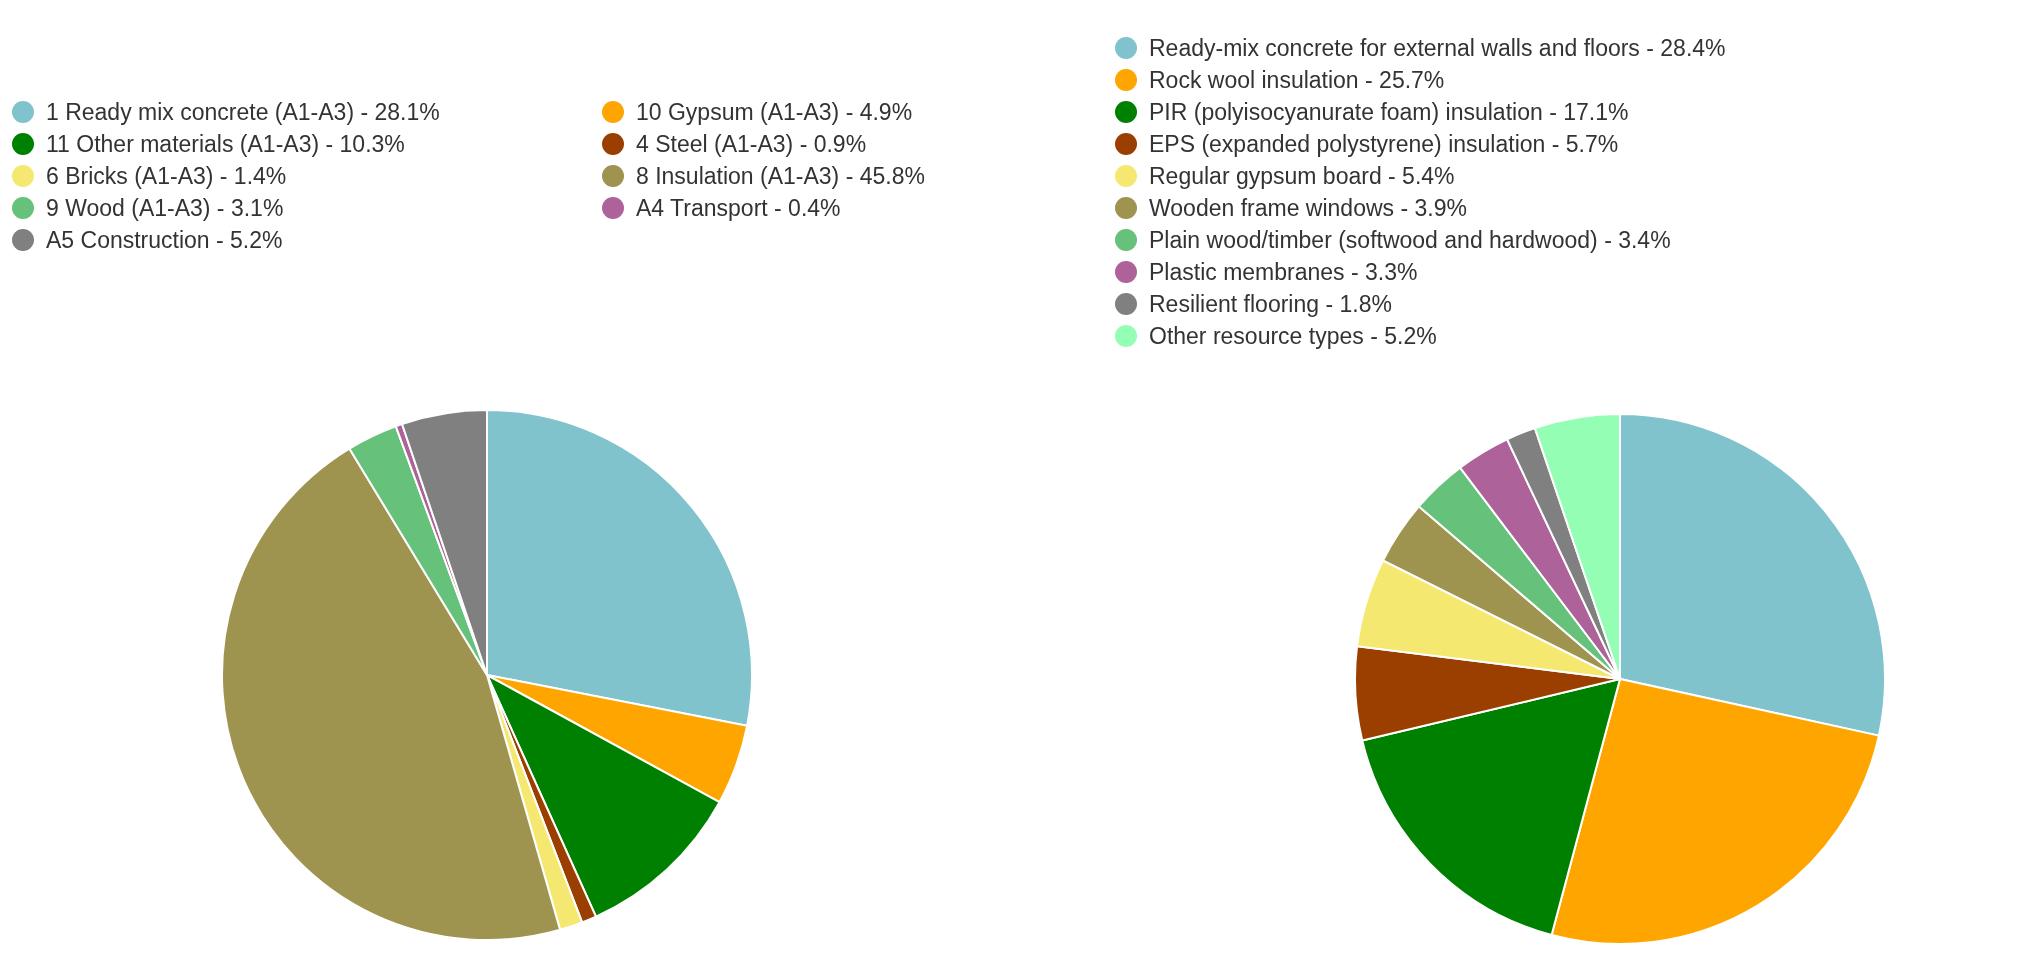  I want to click on legend-label: Other resource types - 5.2%, so click(1293, 336).